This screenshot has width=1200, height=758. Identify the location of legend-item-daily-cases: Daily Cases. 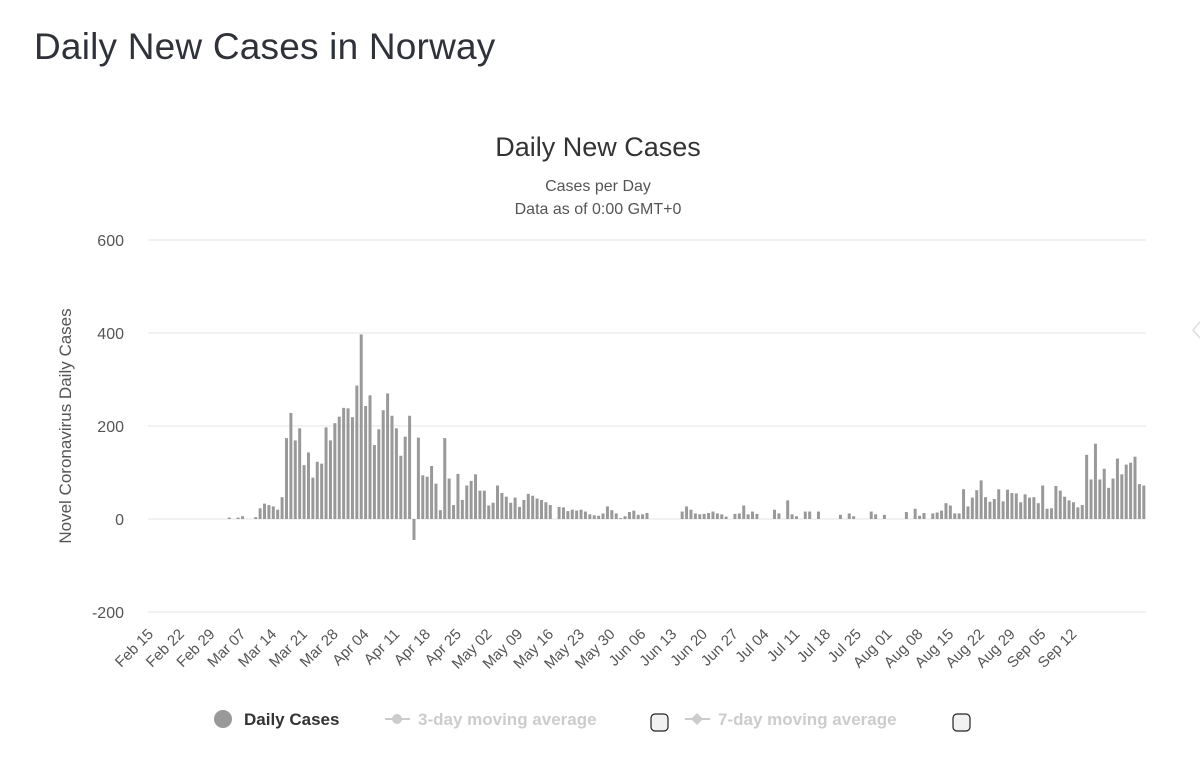
(276, 719).